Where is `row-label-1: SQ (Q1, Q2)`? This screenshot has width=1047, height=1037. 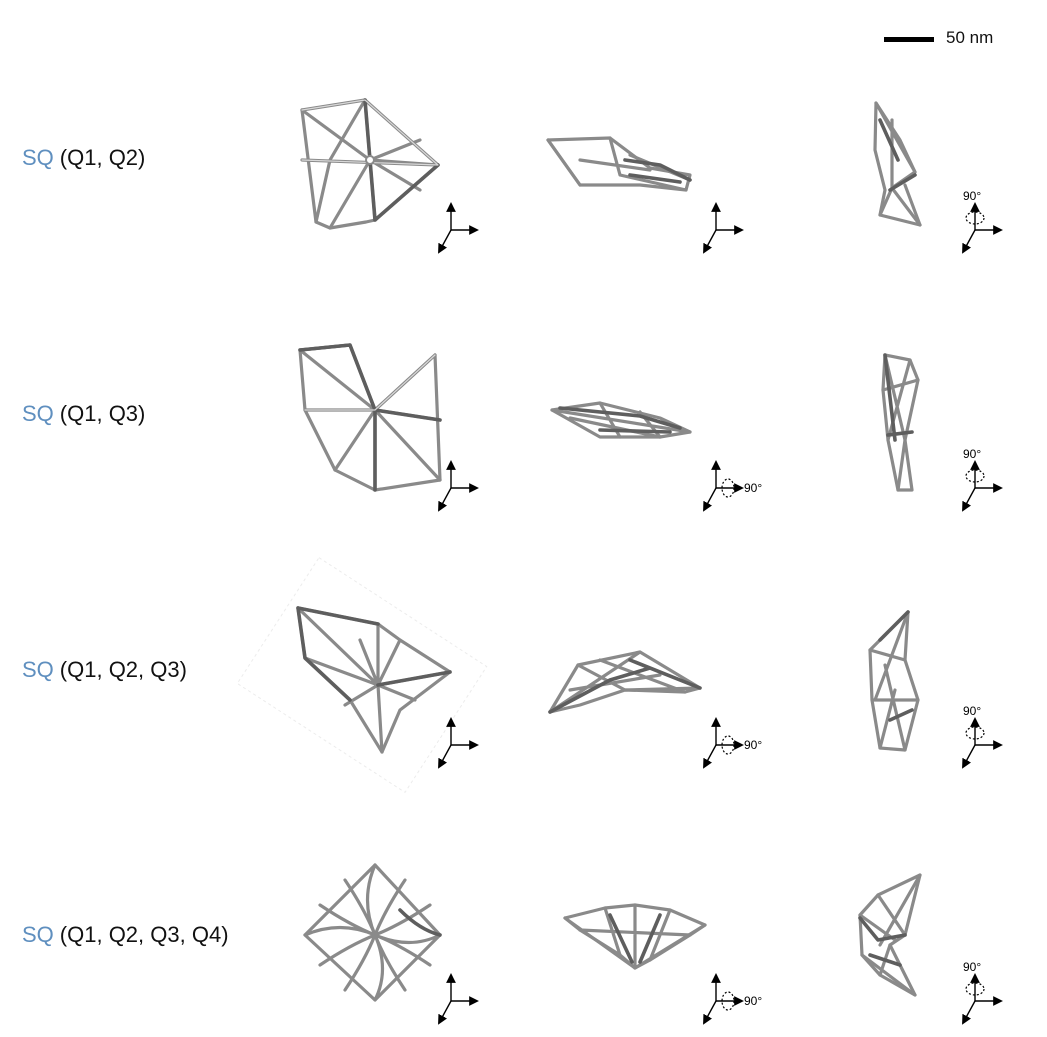 row-label-1: SQ (Q1, Q2) is located at coordinates (83, 158).